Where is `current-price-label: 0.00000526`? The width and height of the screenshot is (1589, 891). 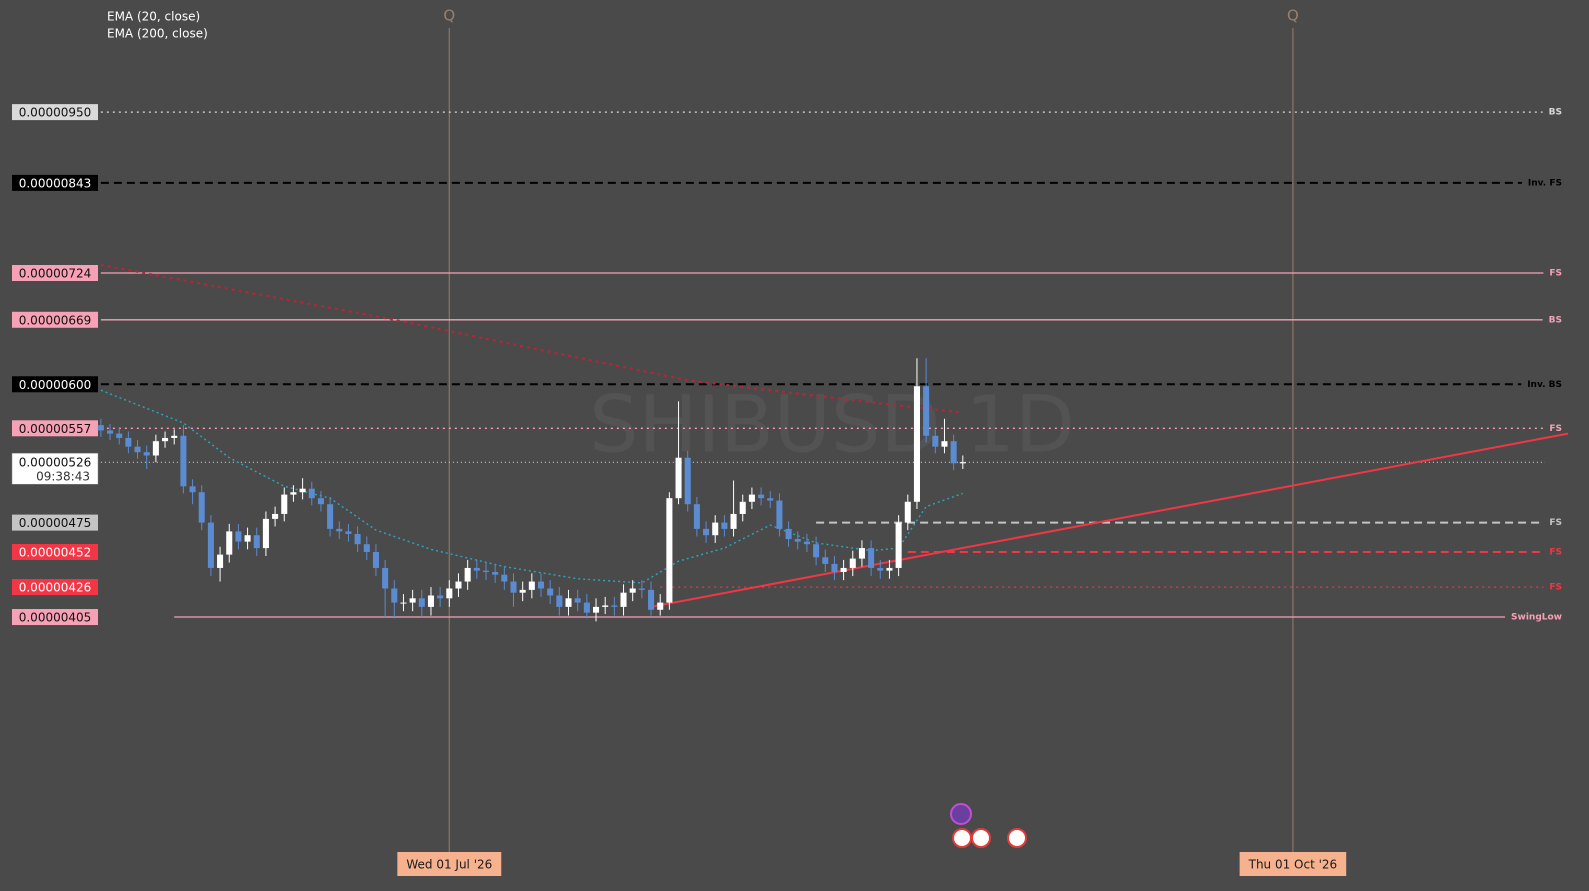
current-price-label: 0.00000526 is located at coordinates (55, 463).